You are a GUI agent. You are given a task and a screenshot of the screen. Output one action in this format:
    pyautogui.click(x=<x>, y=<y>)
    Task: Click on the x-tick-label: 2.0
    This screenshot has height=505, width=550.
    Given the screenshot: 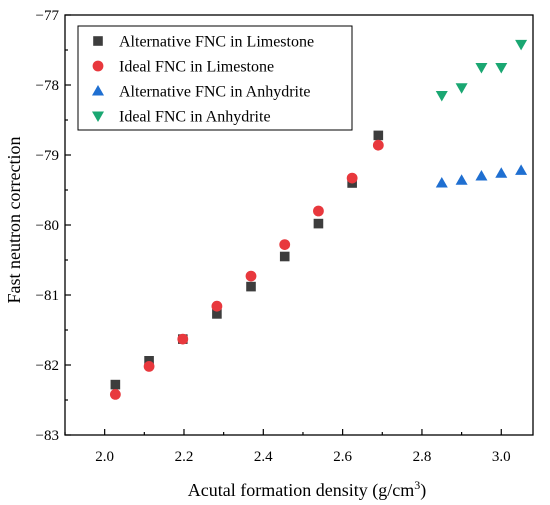 What is the action you would take?
    pyautogui.click(x=104, y=457)
    